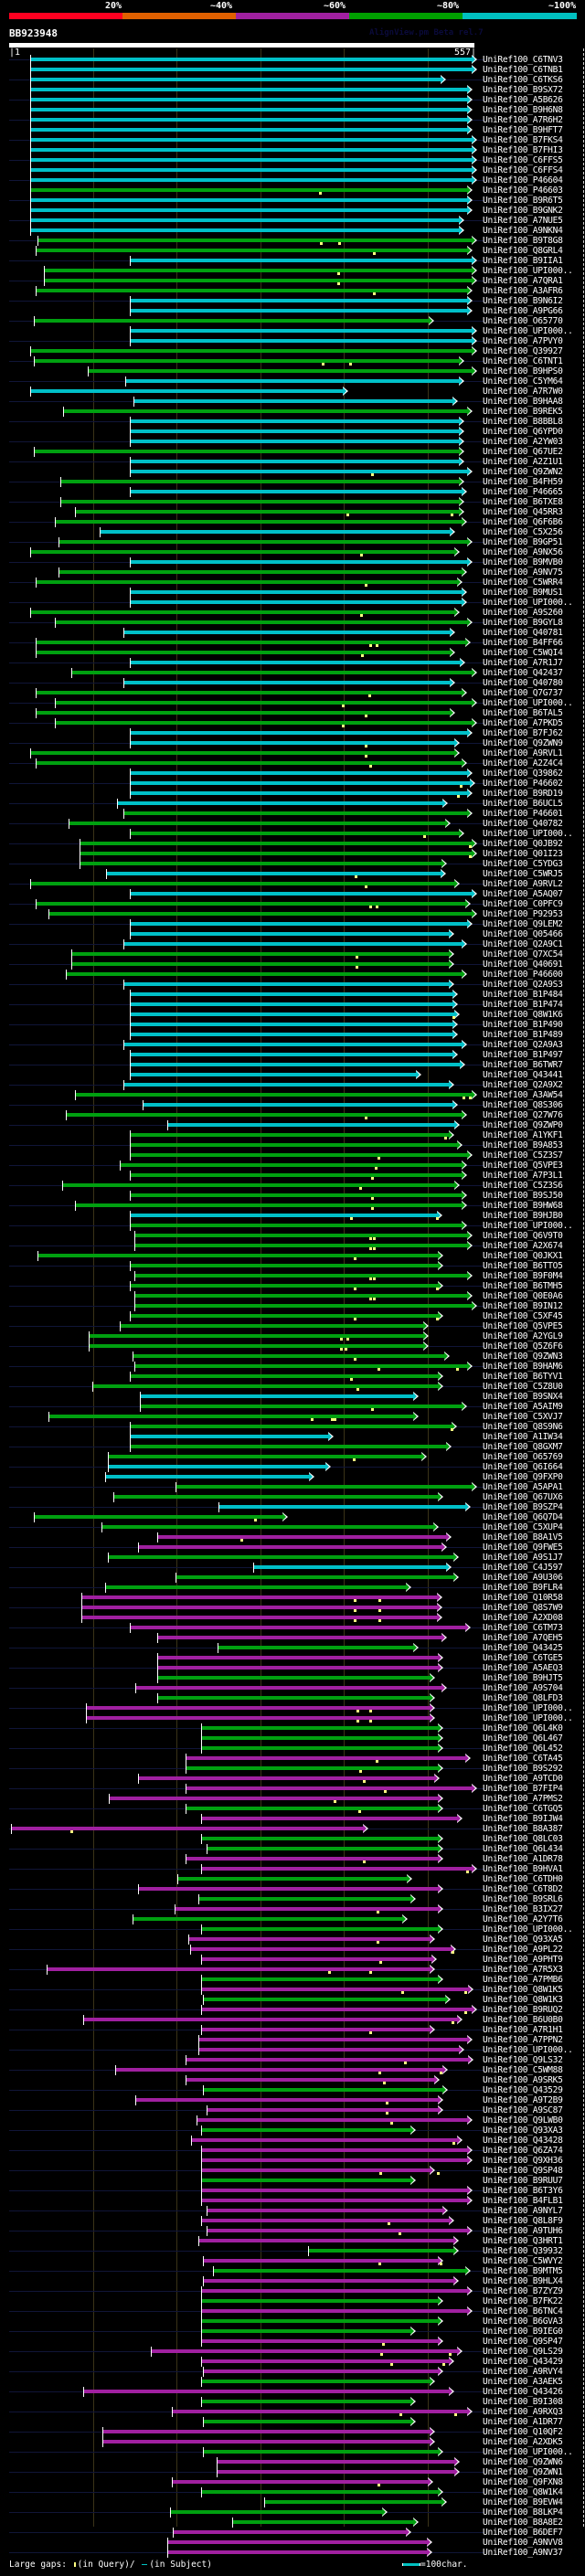 This screenshot has height=2576, width=585. What do you see at coordinates (523, 1186) in the screenshot?
I see `hit-label: UniRef100_C5Z3S6` at bounding box center [523, 1186].